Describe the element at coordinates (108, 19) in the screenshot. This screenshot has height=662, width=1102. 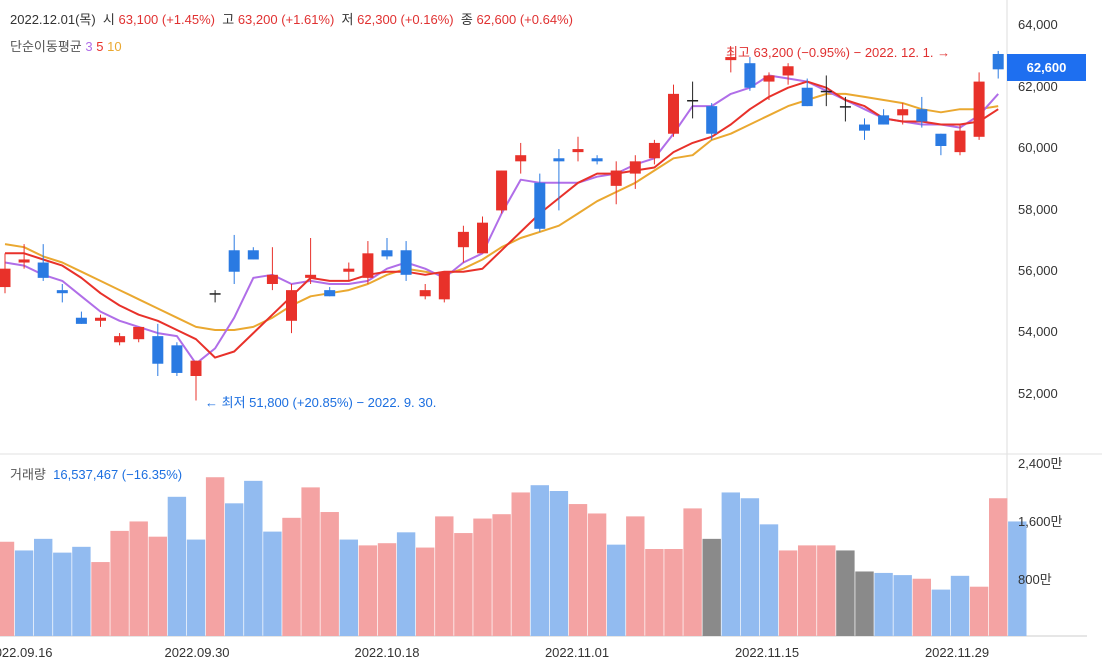
I see `open-label: 시` at that location.